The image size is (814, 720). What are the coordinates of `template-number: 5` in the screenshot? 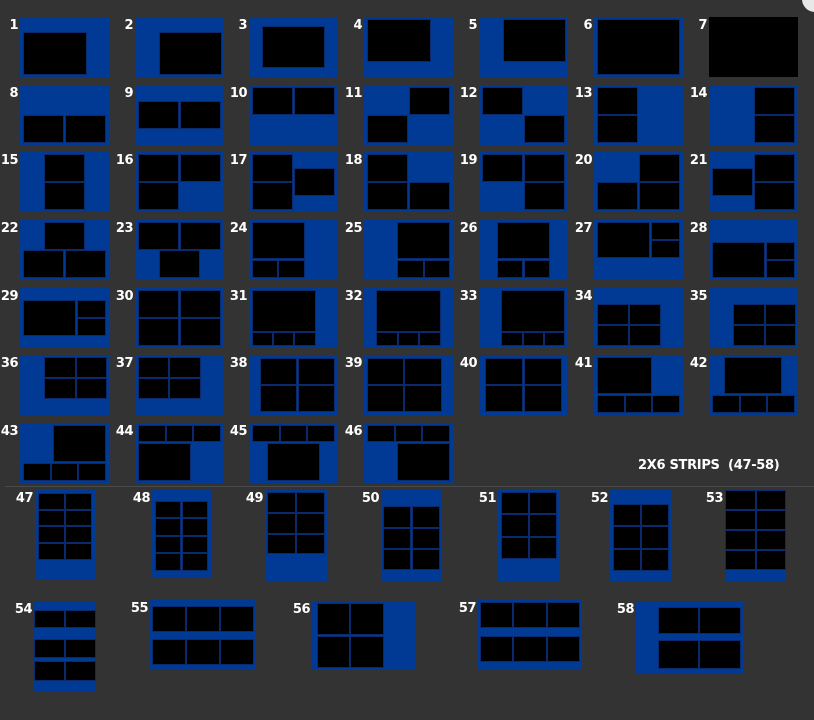 It's located at (472, 25).